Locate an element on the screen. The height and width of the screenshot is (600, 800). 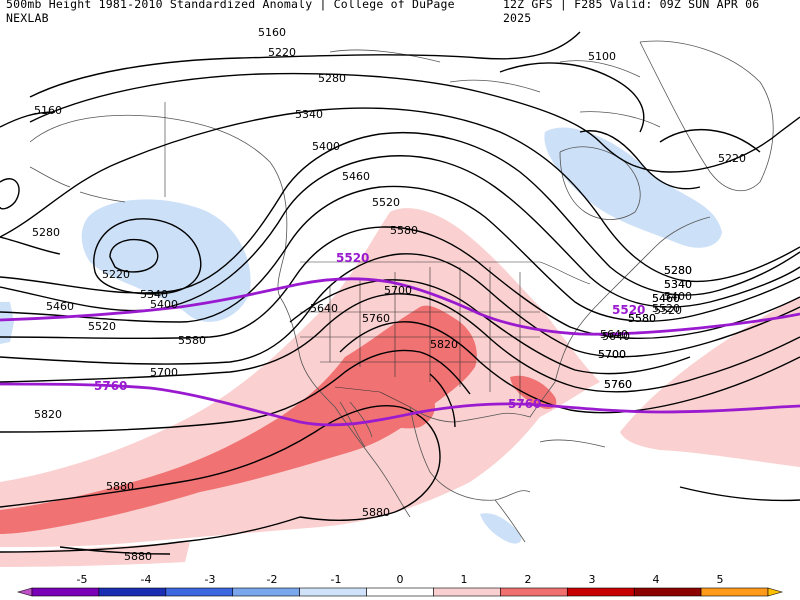
contour-5280-west is located at coordinates (30, 245).